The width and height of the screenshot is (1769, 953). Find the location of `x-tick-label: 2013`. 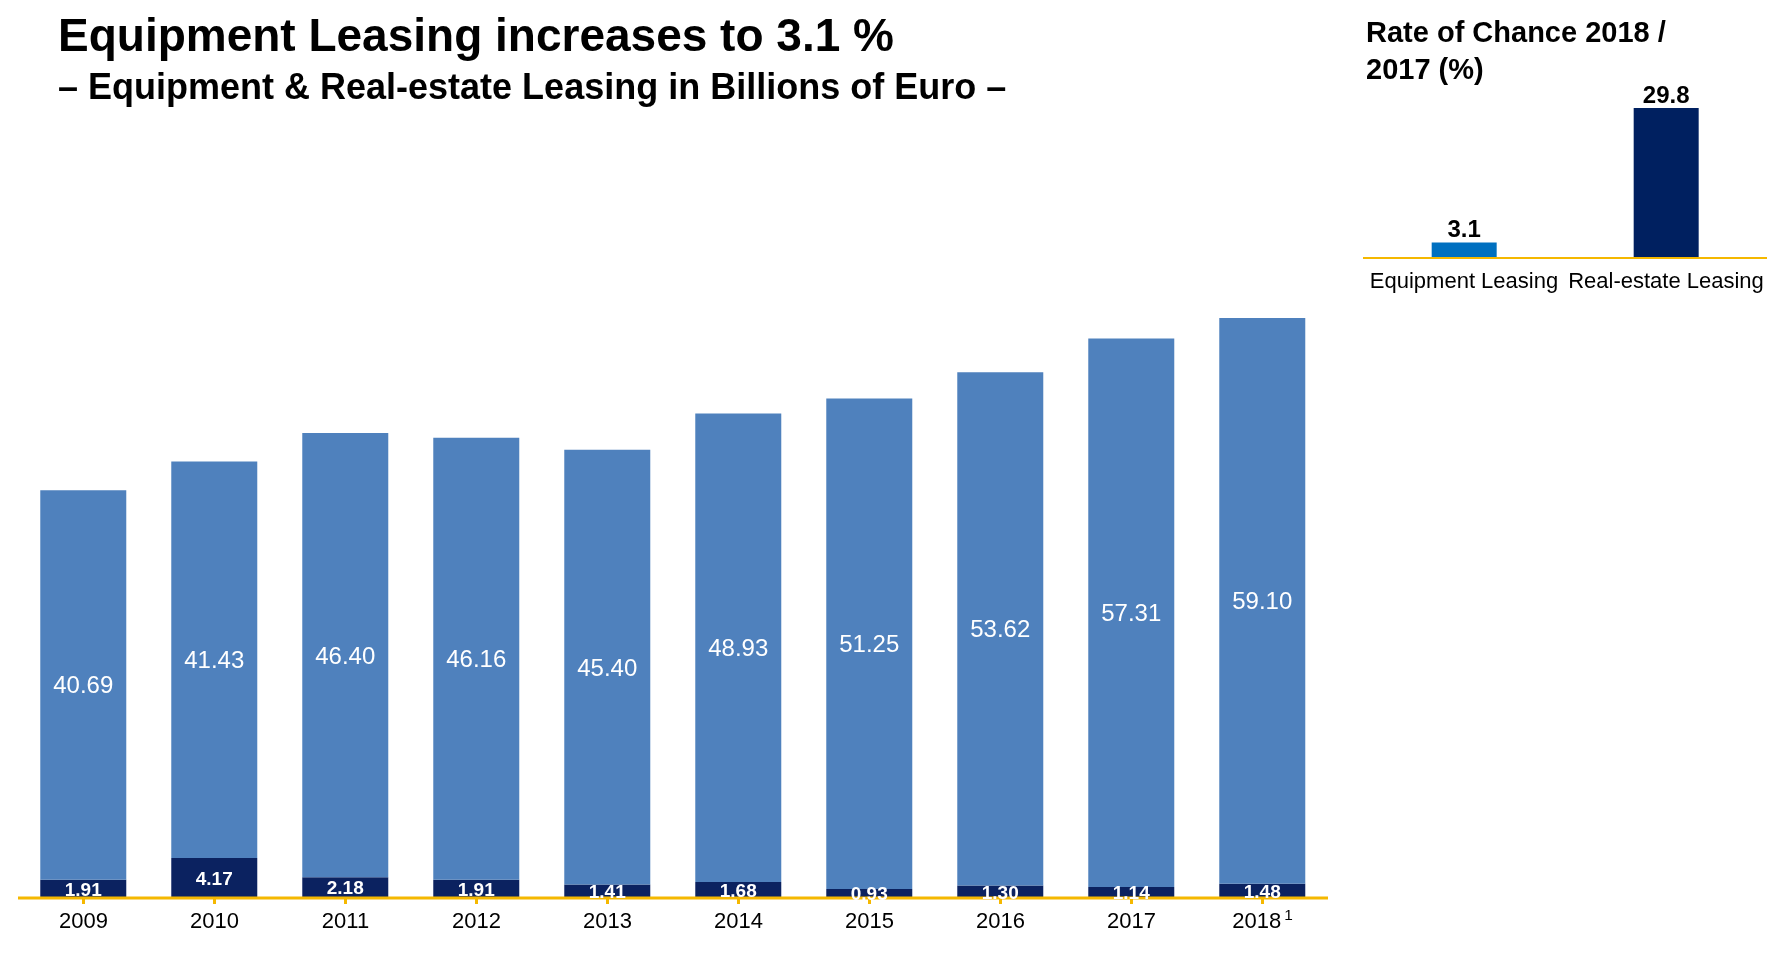

x-tick-label: 2013 is located at coordinates (607, 920).